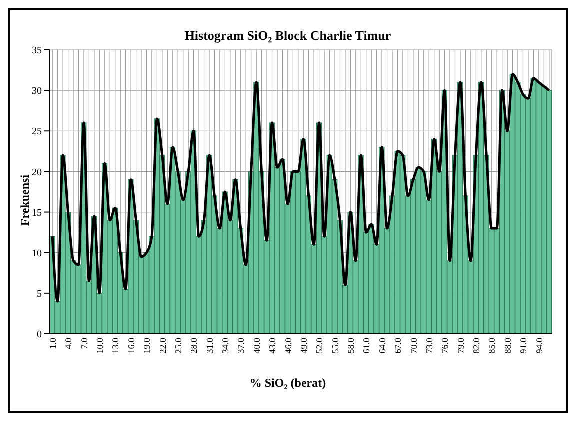 This screenshot has height=425, width=577. What do you see at coordinates (429, 346) in the screenshot?
I see `x-tick-label: 73.0` at bounding box center [429, 346].